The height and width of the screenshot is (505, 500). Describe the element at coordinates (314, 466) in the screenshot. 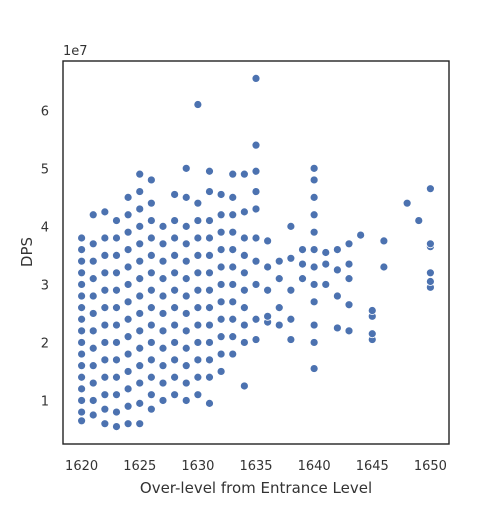

I see `x-tick-label: 1640` at that location.